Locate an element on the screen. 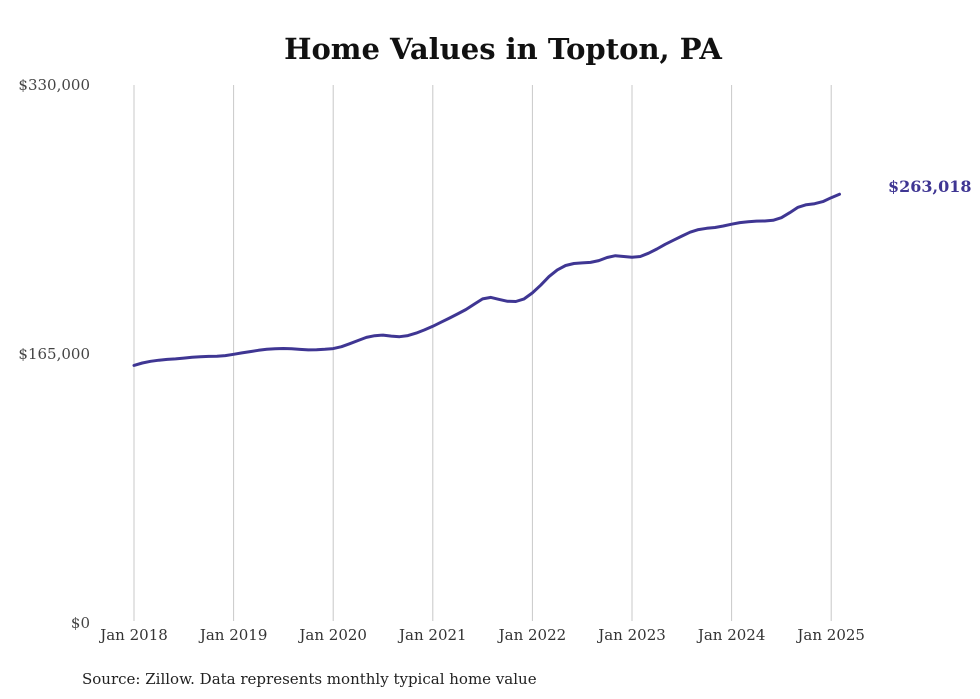  x-tick-label: Jan 2021 is located at coordinates (432, 635).